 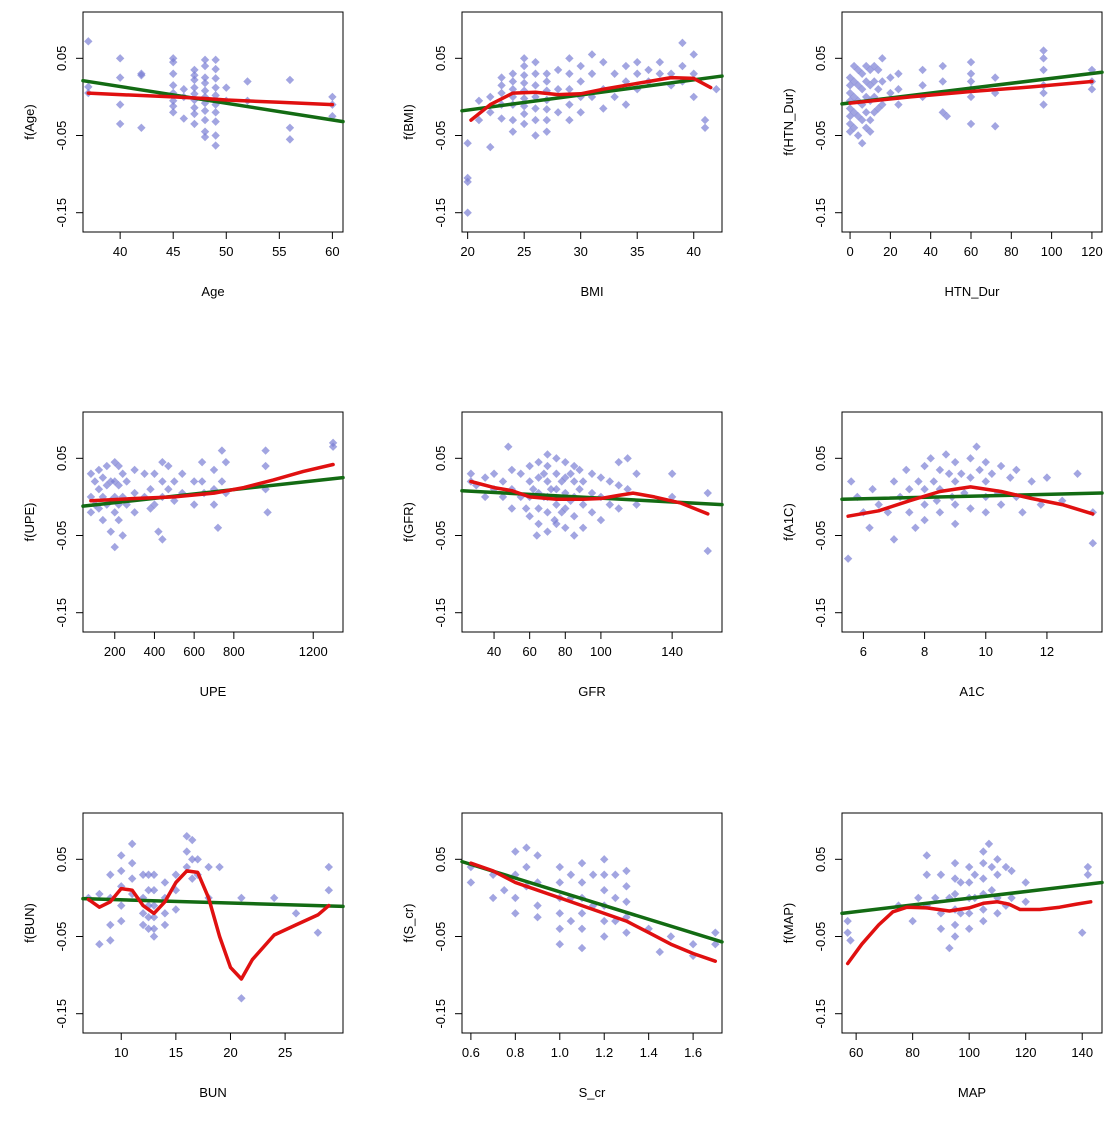 I want to click on panel-upe-xlabel: UPE, so click(x=213, y=691).